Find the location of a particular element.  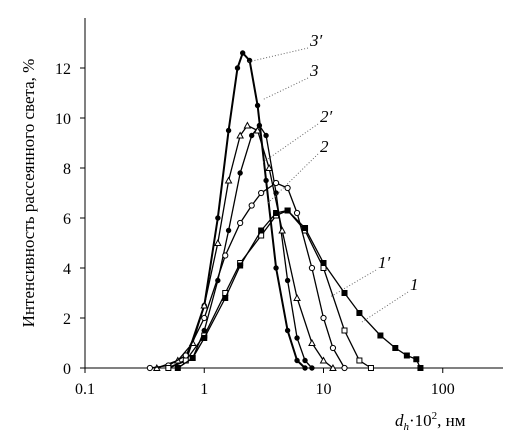

x-label-part: d is located at coordinates (399, 420).